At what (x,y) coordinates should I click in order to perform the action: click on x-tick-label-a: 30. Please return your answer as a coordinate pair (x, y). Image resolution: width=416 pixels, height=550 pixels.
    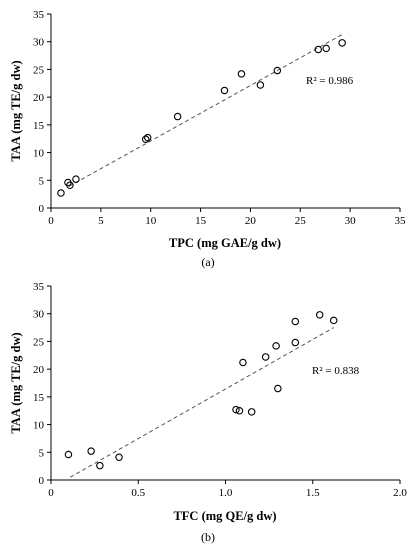
    Looking at the image, I should click on (351, 221).